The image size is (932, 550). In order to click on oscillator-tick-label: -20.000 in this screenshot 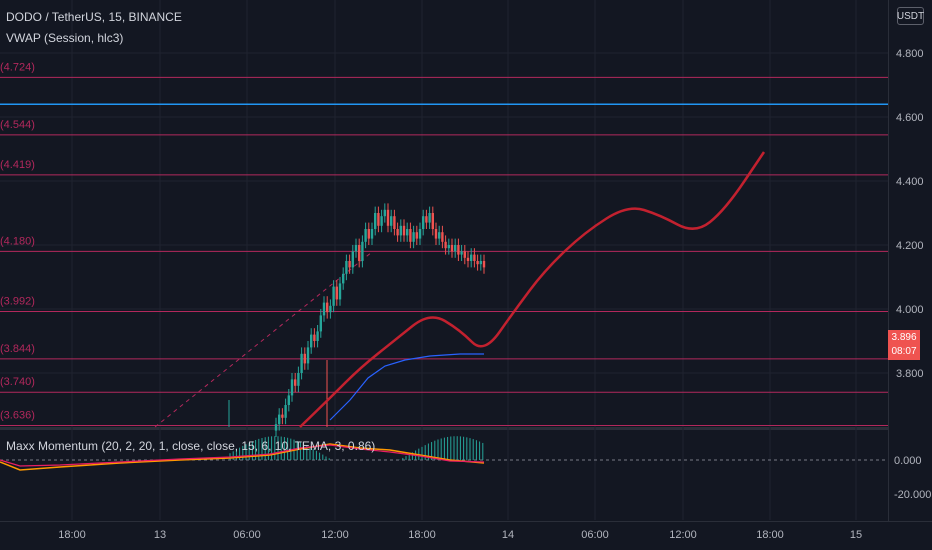, I will do `click(912, 495)`.